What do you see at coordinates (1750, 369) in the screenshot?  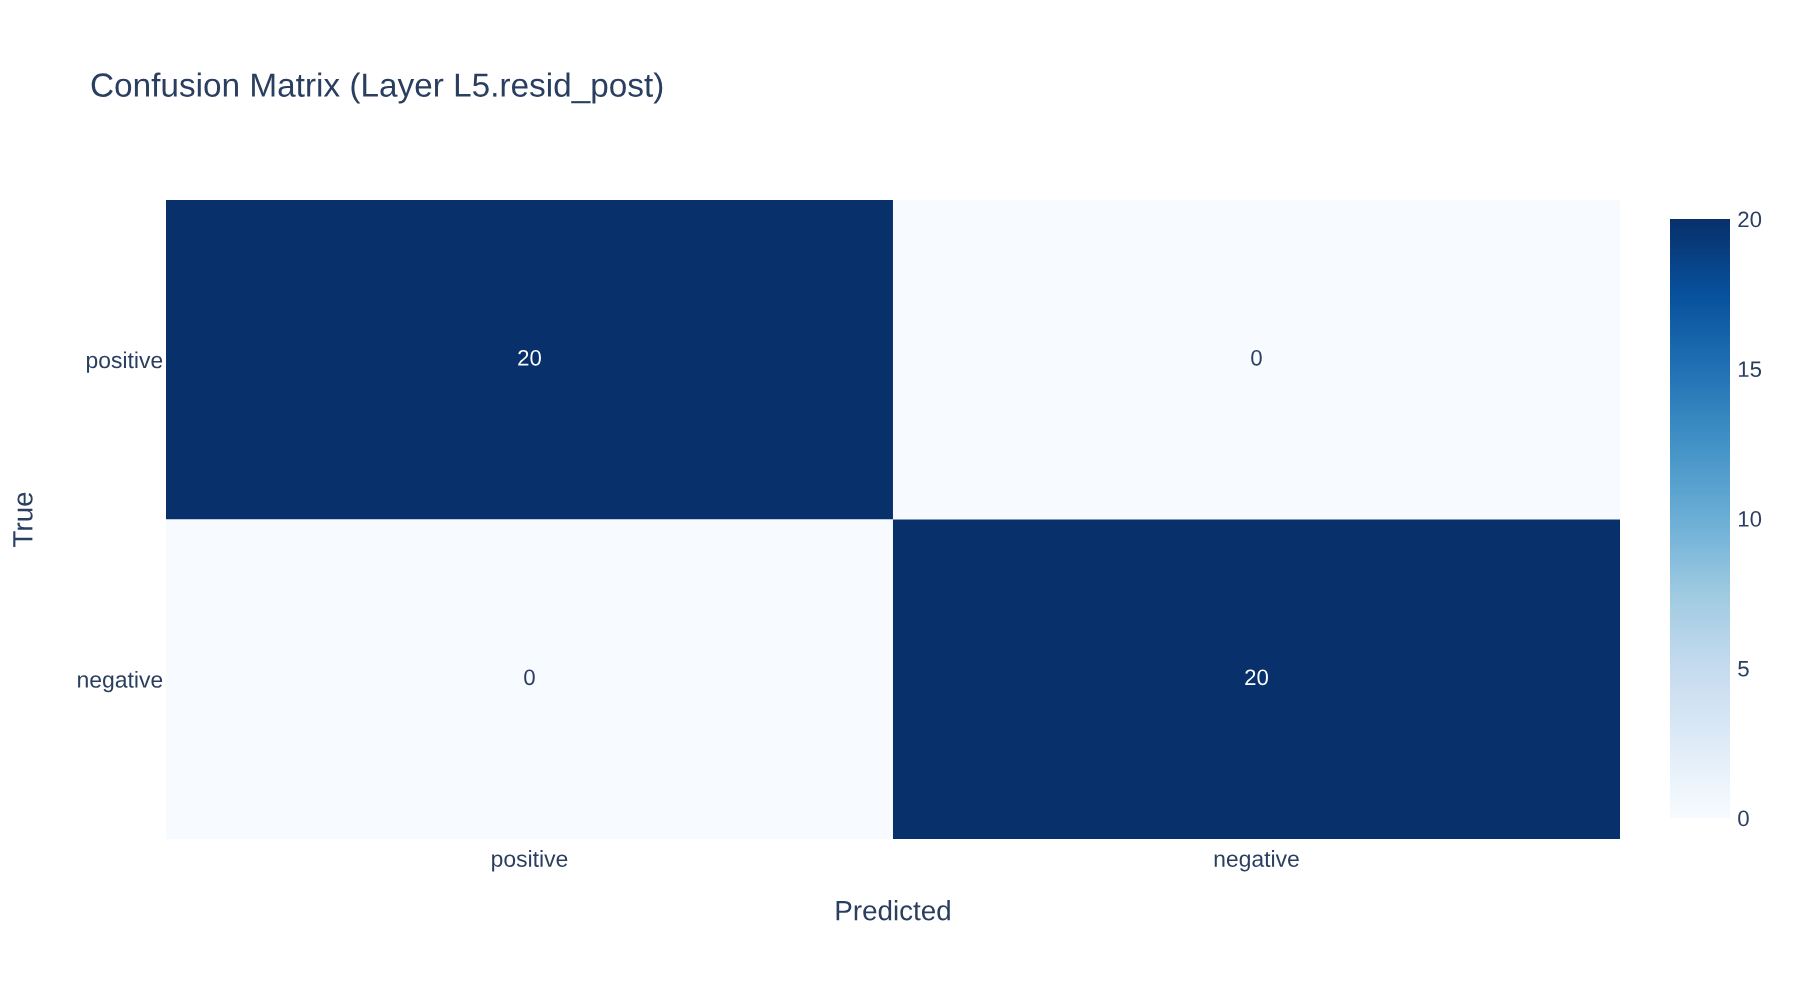 I see `color-bar-label: 15` at bounding box center [1750, 369].